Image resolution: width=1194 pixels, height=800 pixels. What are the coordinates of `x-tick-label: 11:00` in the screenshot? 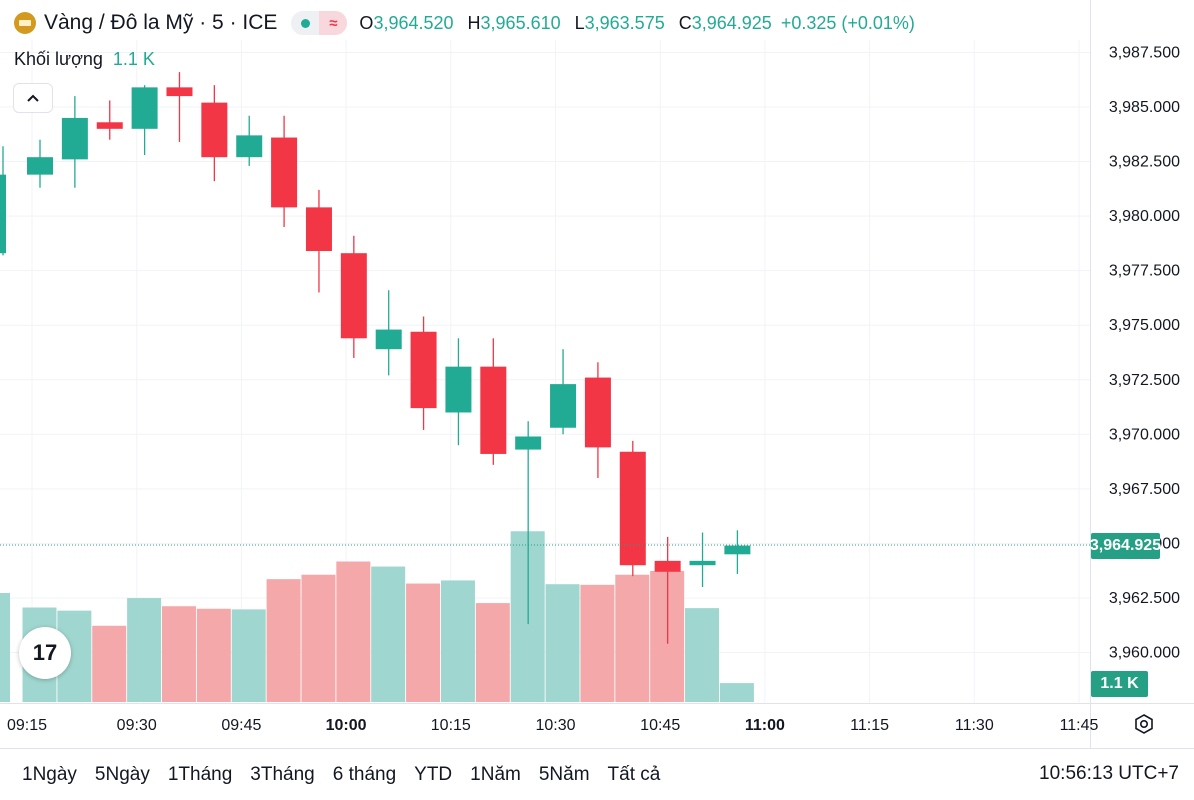 It's located at (765, 725).